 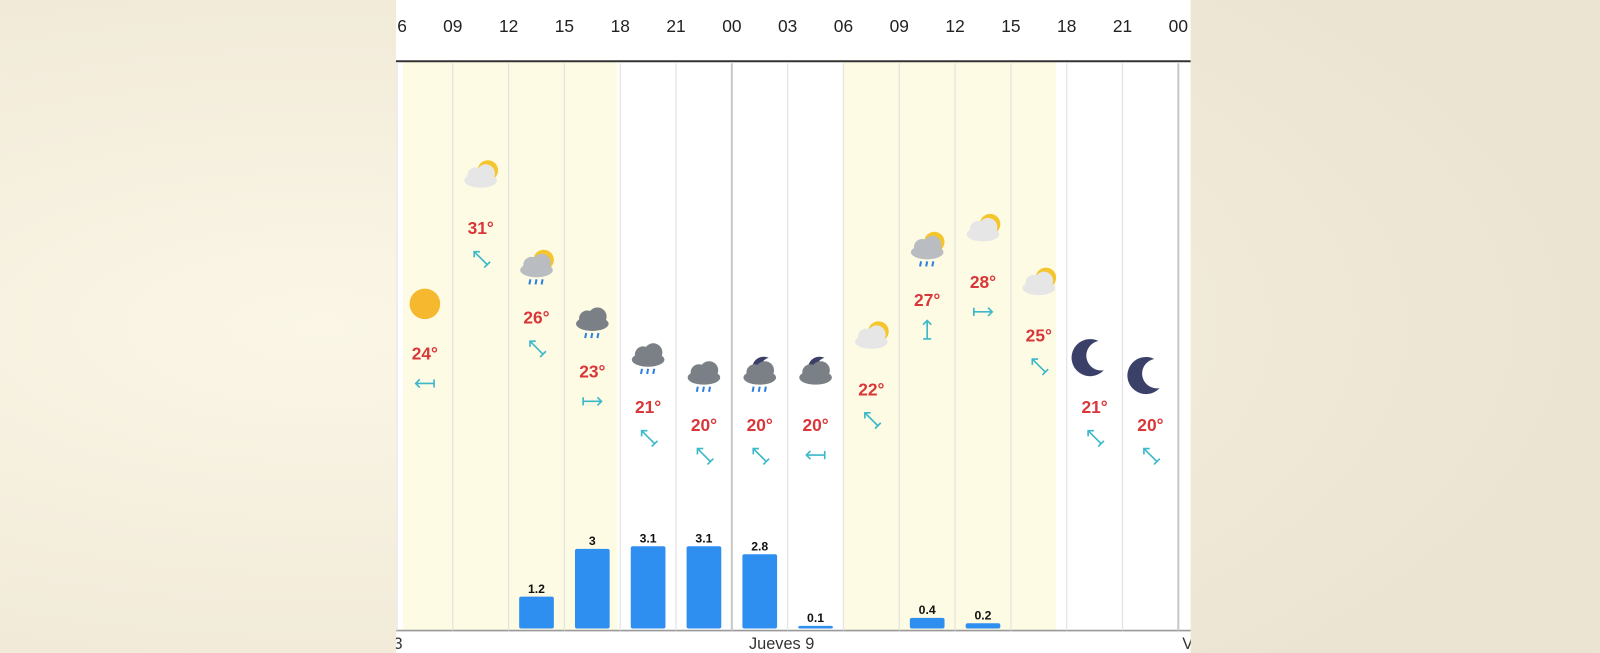 What do you see at coordinates (787, 26) in the screenshot?
I see `x-tick-label: 03` at bounding box center [787, 26].